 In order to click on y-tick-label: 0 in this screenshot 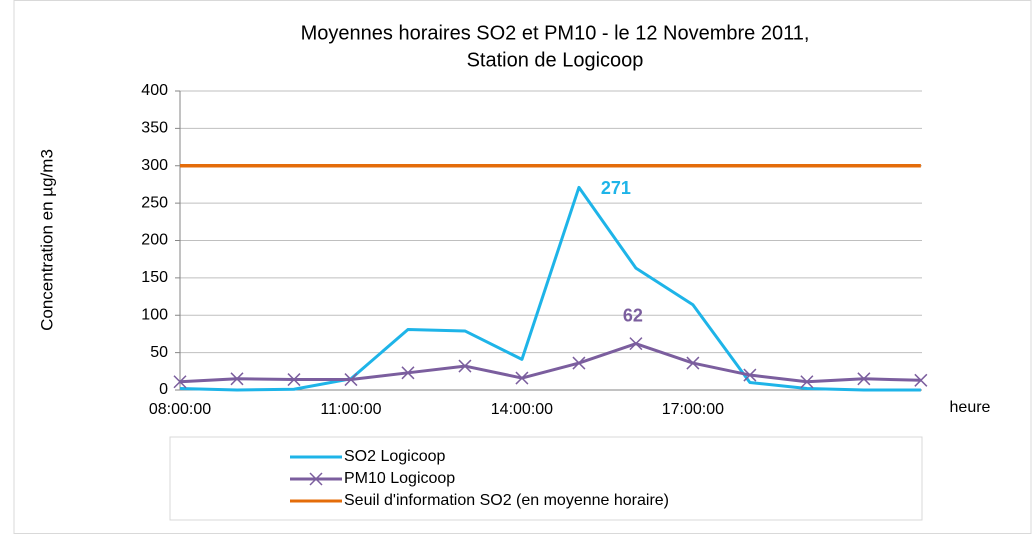, I will do `click(163, 389)`.